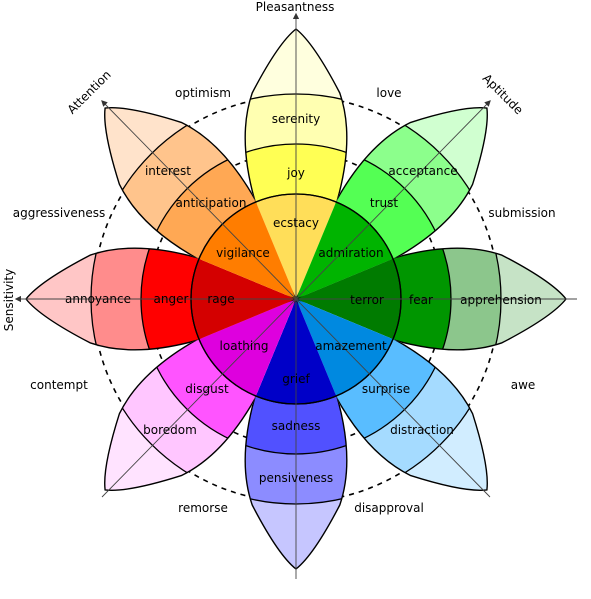 This screenshot has width=591, height=599. Describe the element at coordinates (59, 385) in the screenshot. I see `dyad-contempt: contempt` at that location.